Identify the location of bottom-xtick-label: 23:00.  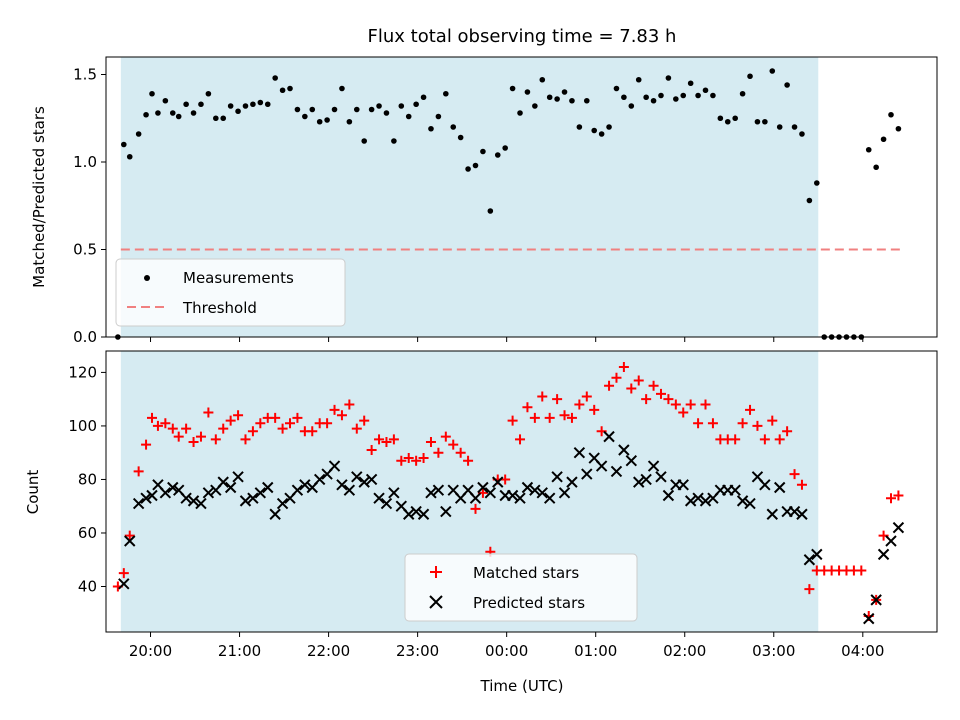
(417, 651).